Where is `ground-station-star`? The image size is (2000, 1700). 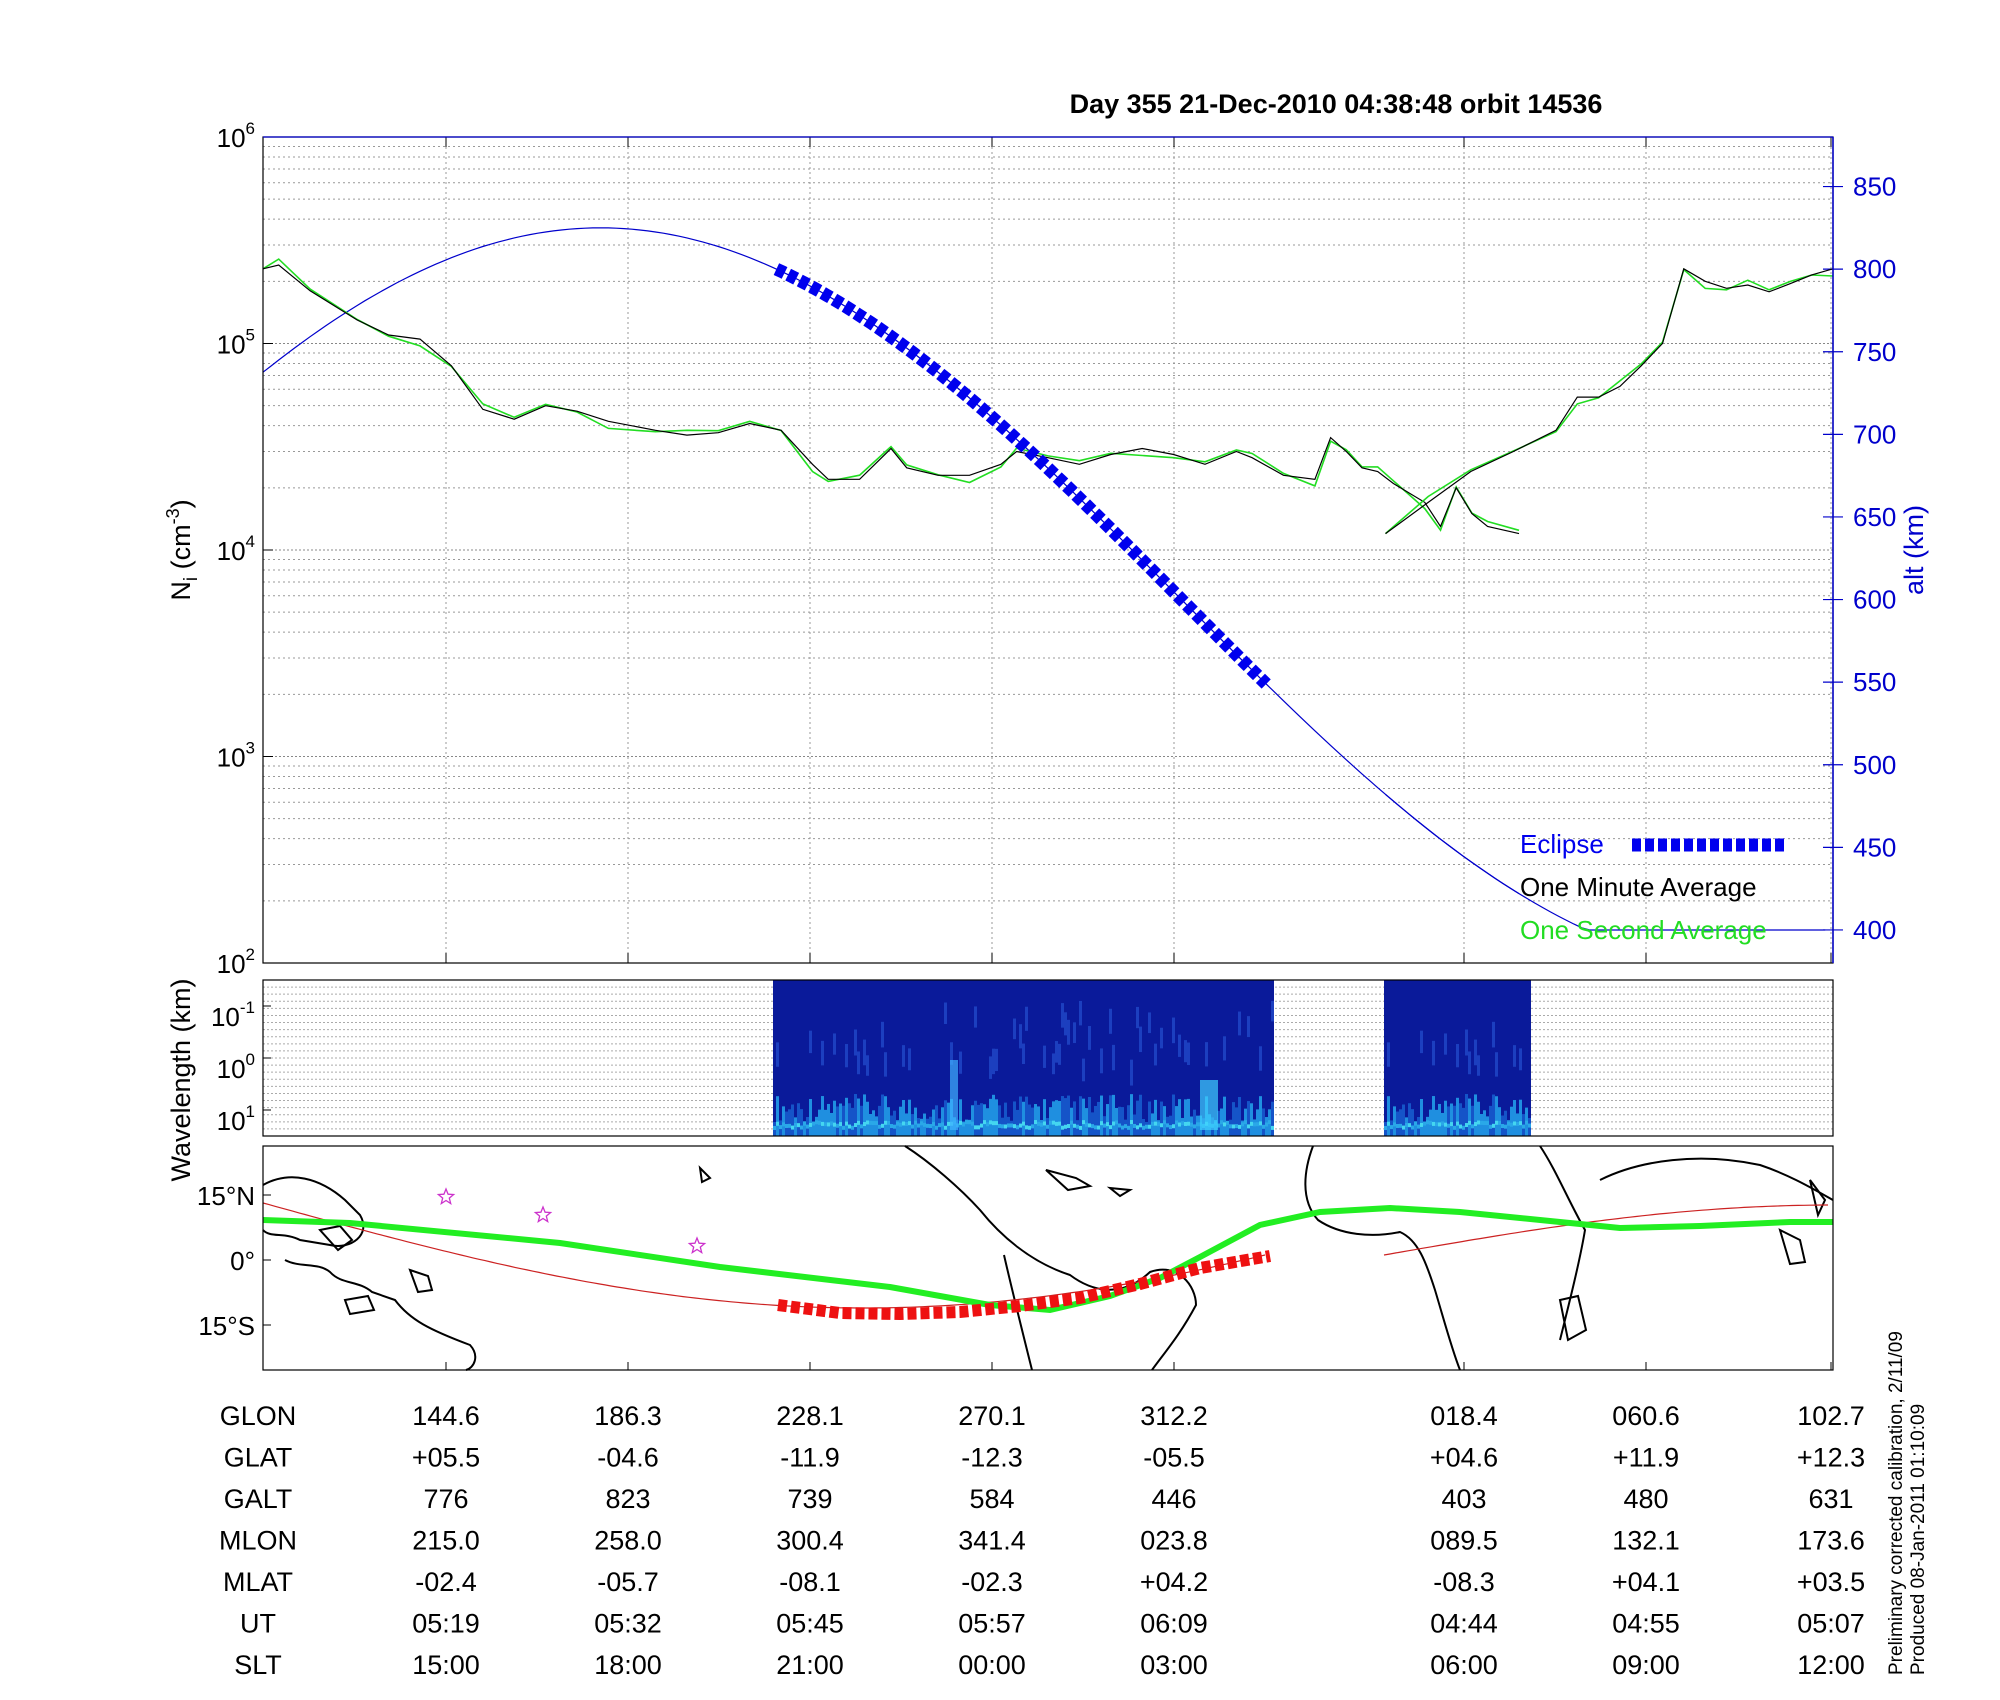 ground-station-star is located at coordinates (697, 1245).